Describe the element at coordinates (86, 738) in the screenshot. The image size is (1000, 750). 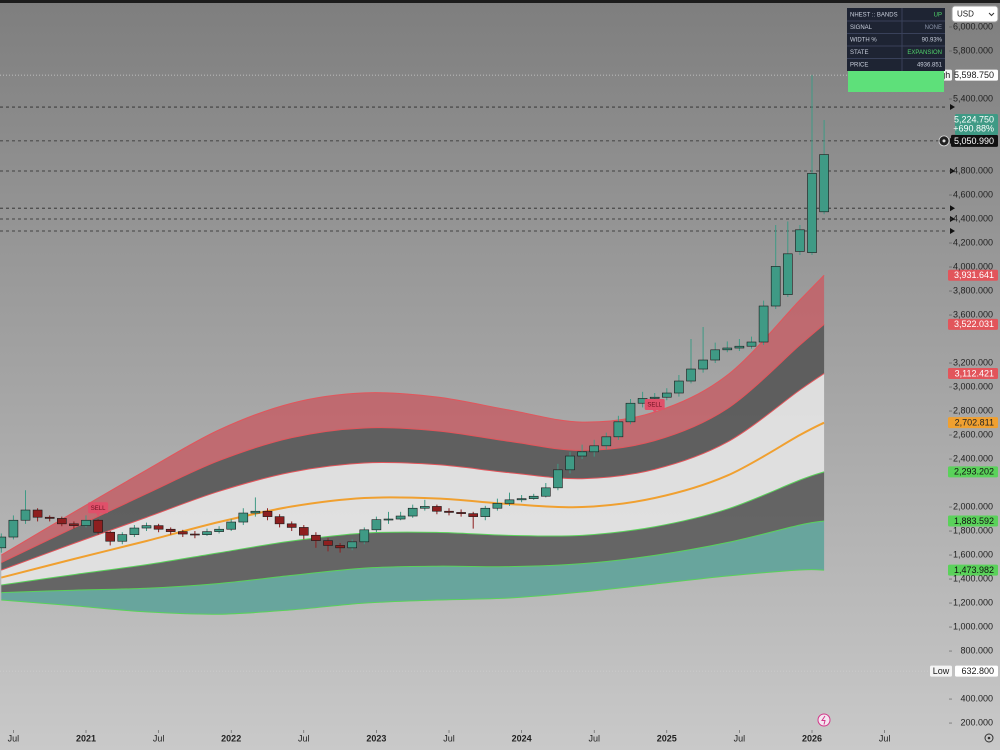
I see `x-tick-label: 2021` at that location.